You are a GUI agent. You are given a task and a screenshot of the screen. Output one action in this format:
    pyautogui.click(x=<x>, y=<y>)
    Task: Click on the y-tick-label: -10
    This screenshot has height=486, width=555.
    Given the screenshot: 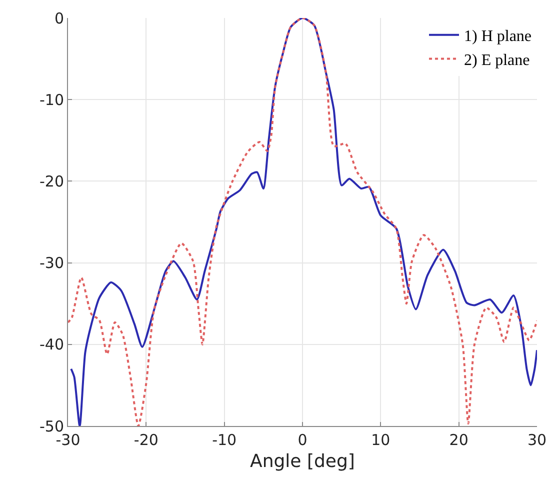 What is the action you would take?
    pyautogui.click(x=52, y=99)
    